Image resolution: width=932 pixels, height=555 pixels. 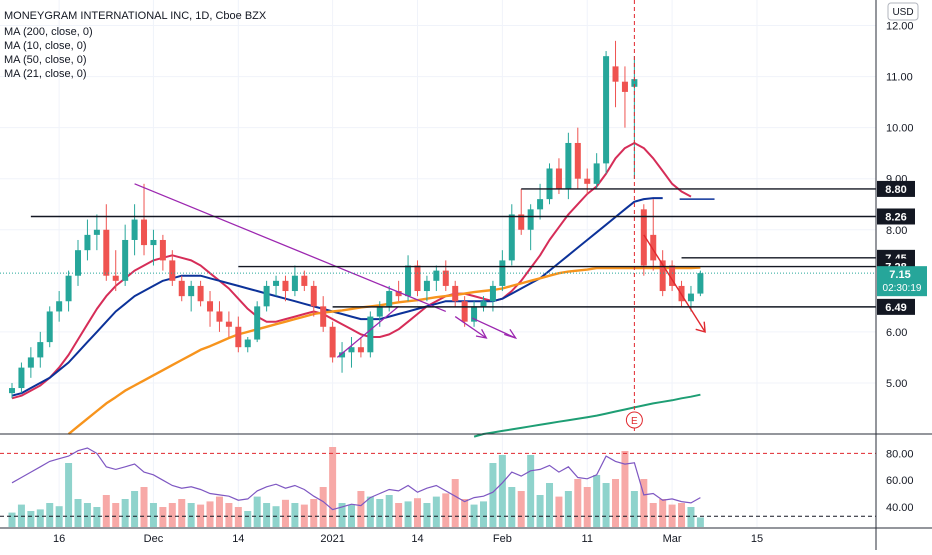 What do you see at coordinates (356, 479) in the screenshot?
I see `rsi-line` at bounding box center [356, 479].